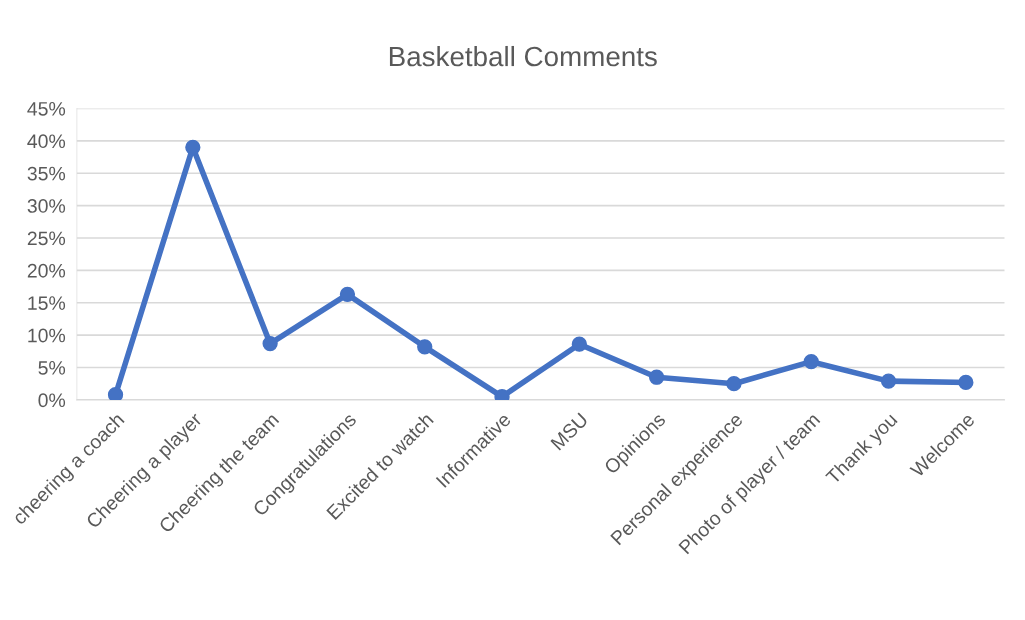  I want to click on y-tick-label: 10%, so click(47, 335).